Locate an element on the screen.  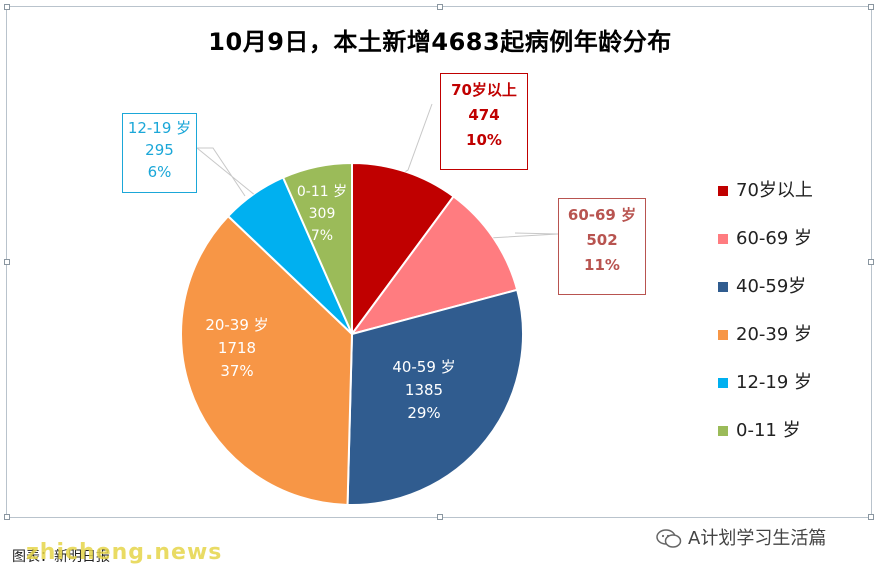
callout-value: 502 is located at coordinates (602, 240).